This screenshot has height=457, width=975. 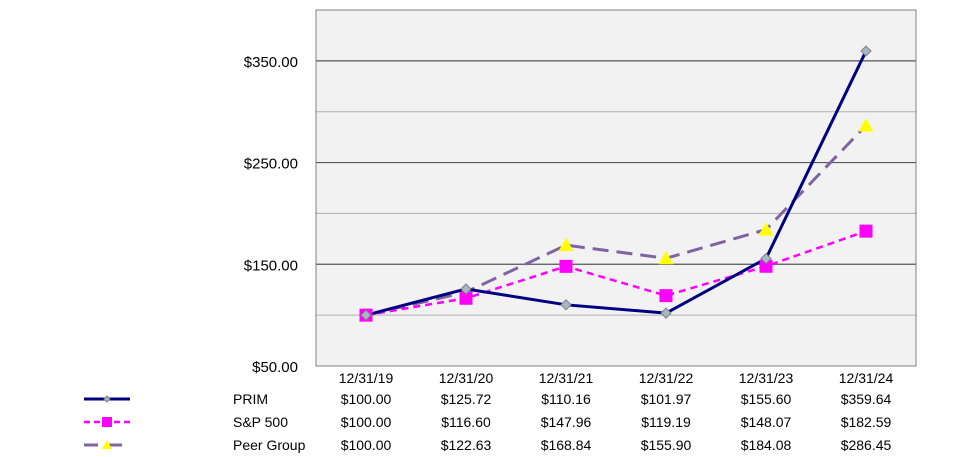 I want to click on y-tick-label: $350.00, so click(x=271, y=62).